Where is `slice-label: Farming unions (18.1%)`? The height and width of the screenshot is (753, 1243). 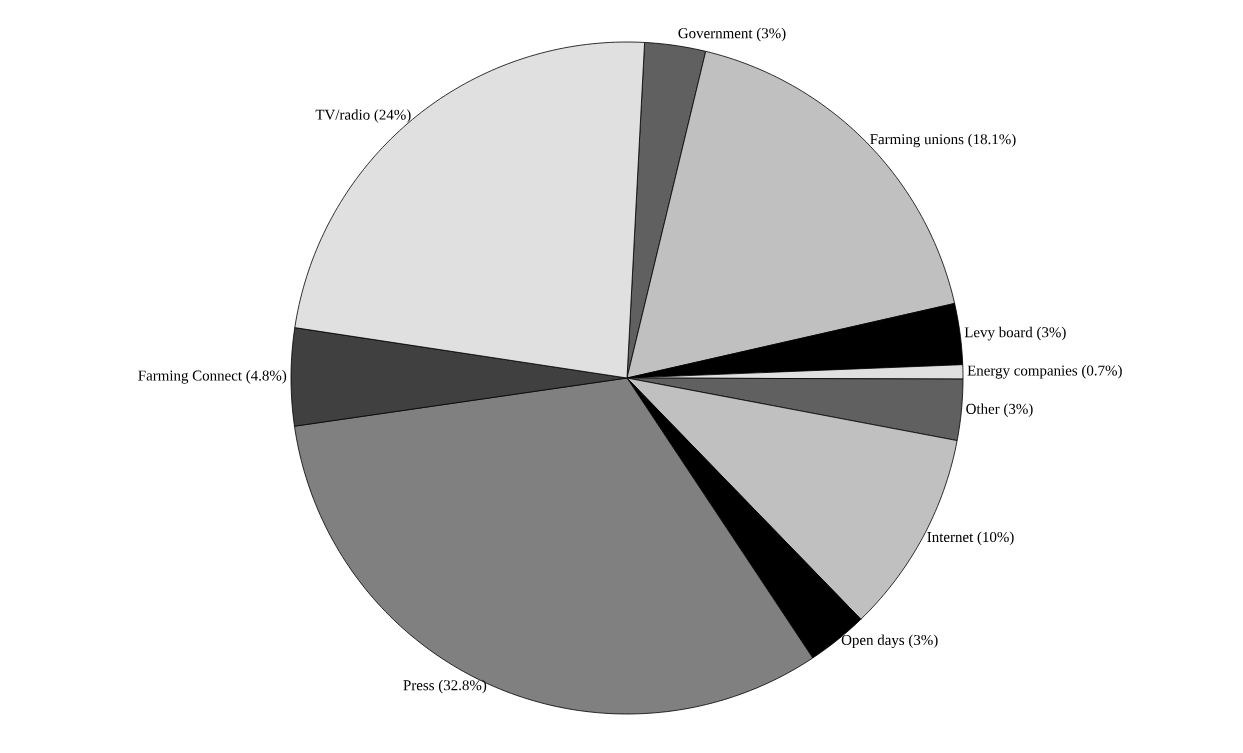 slice-label: Farming unions (18.1%) is located at coordinates (943, 140).